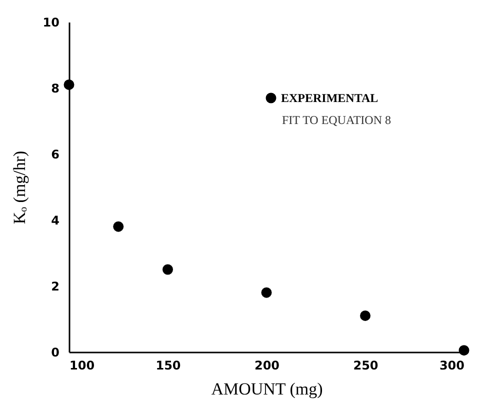 This screenshot has height=413, width=497. Describe the element at coordinates (19, 187) in the screenshot. I see `y-axis-title: Kₒ (mg/hr)` at that location.